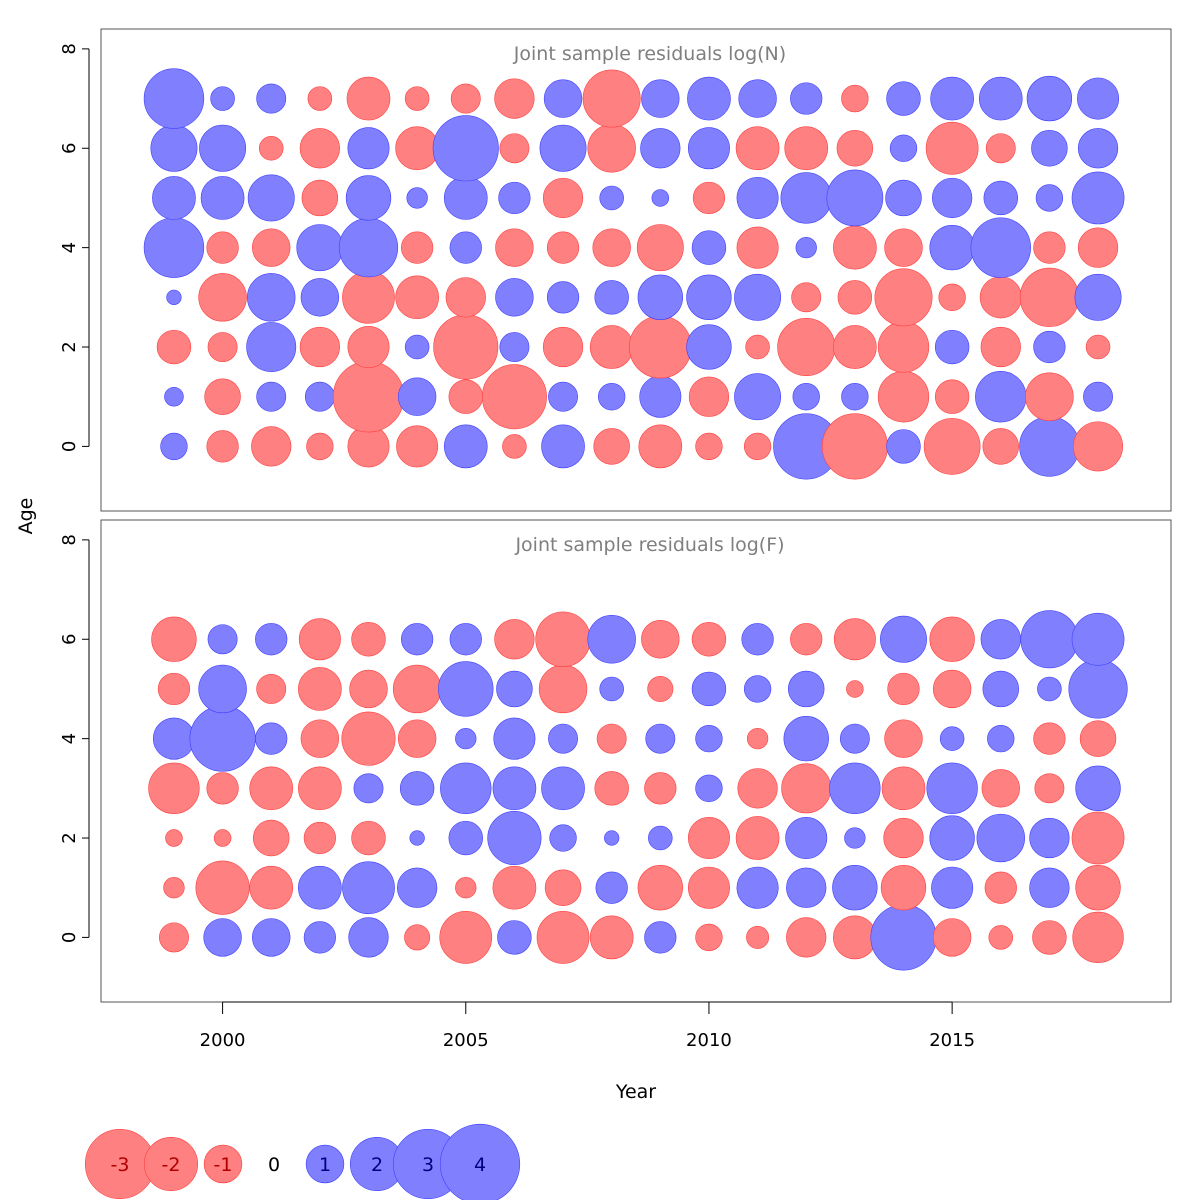  What do you see at coordinates (952, 1040) in the screenshot?
I see `x-tick-label: 2015` at bounding box center [952, 1040].